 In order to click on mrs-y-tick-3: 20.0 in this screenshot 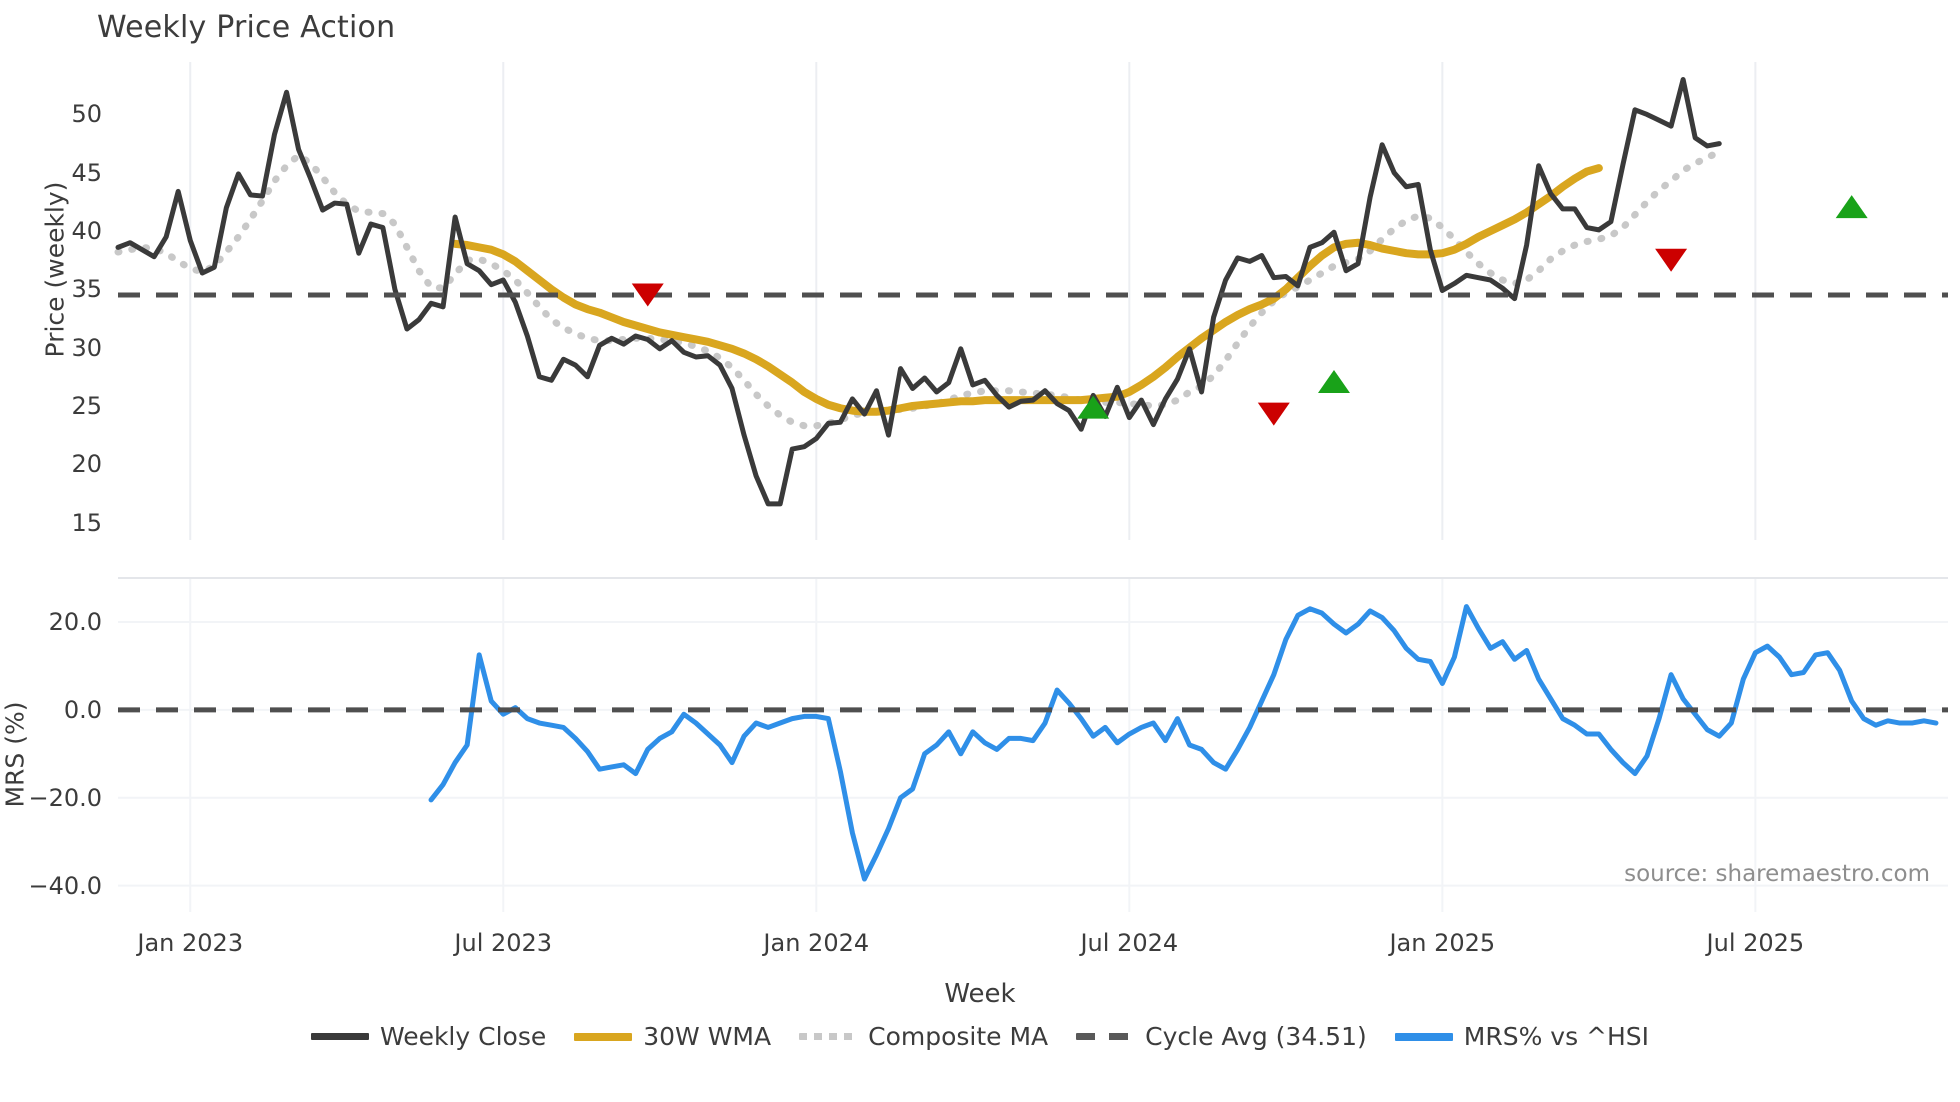, I will do `click(75, 621)`.